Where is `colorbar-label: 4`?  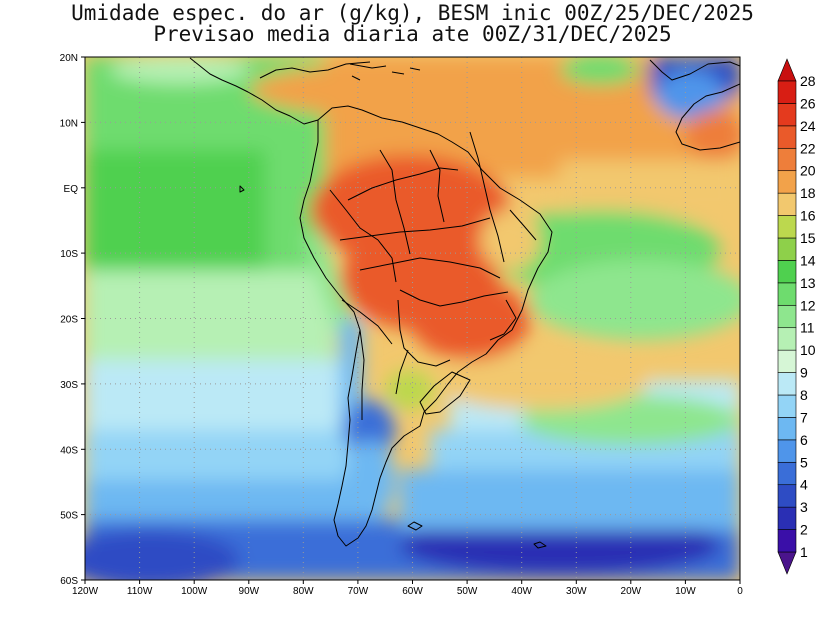
colorbar-label: 4 is located at coordinates (804, 485).